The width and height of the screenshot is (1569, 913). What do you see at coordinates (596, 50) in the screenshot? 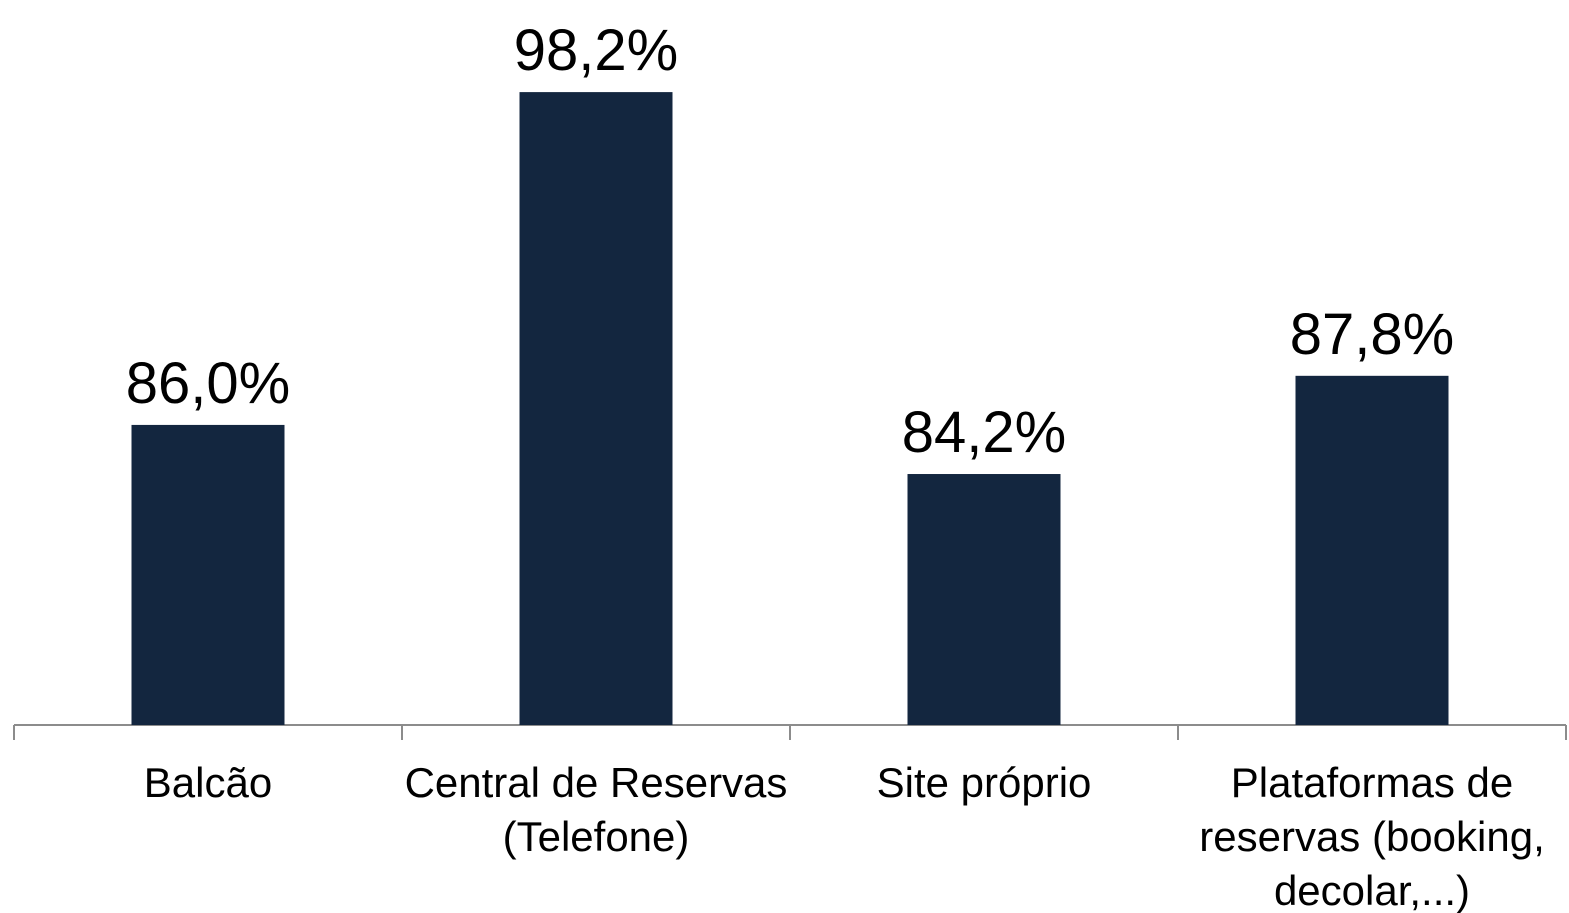
I see `value-label: 98,2%` at bounding box center [596, 50].